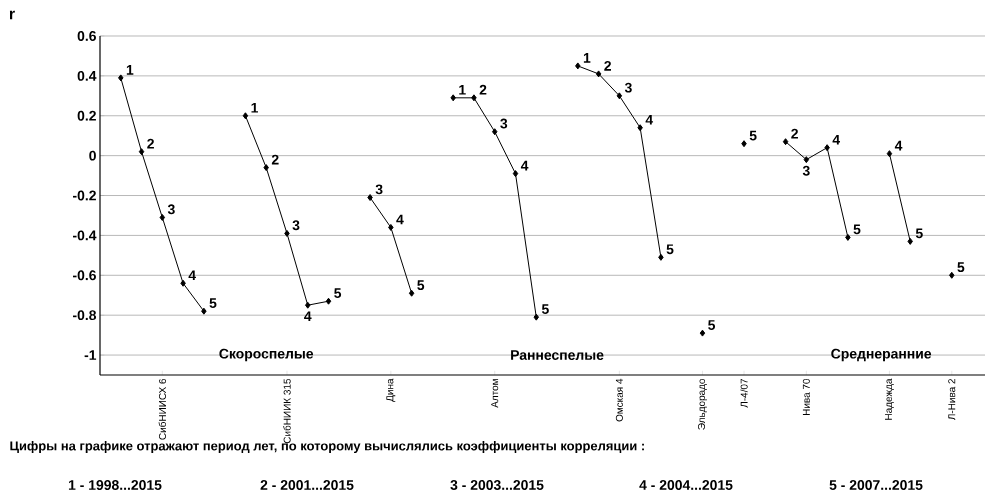 Image resolution: width=1008 pixels, height=499 pixels. Describe the element at coordinates (12, 15) in the screenshot. I see `y-axis-title: r` at that location.